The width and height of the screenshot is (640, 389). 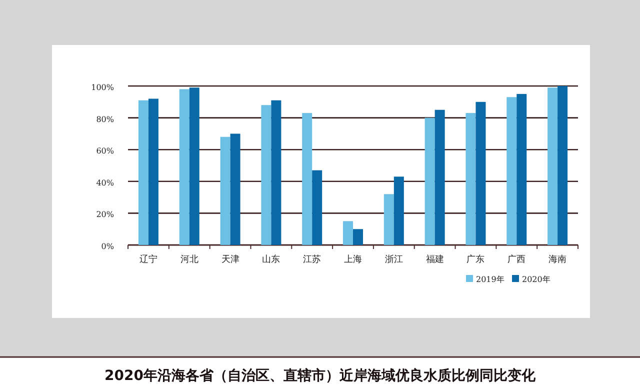 What do you see at coordinates (105, 151) in the screenshot?
I see `y-tick-label: 60%` at bounding box center [105, 151].